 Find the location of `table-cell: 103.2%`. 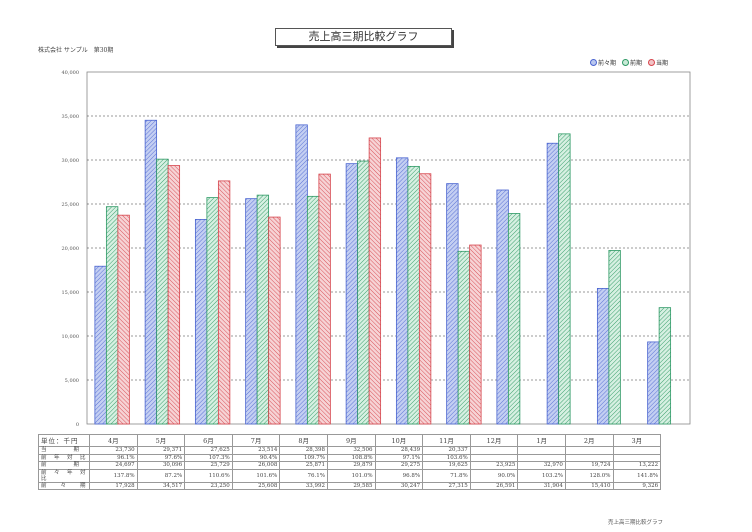

table-cell: 103.2% is located at coordinates (541, 475).